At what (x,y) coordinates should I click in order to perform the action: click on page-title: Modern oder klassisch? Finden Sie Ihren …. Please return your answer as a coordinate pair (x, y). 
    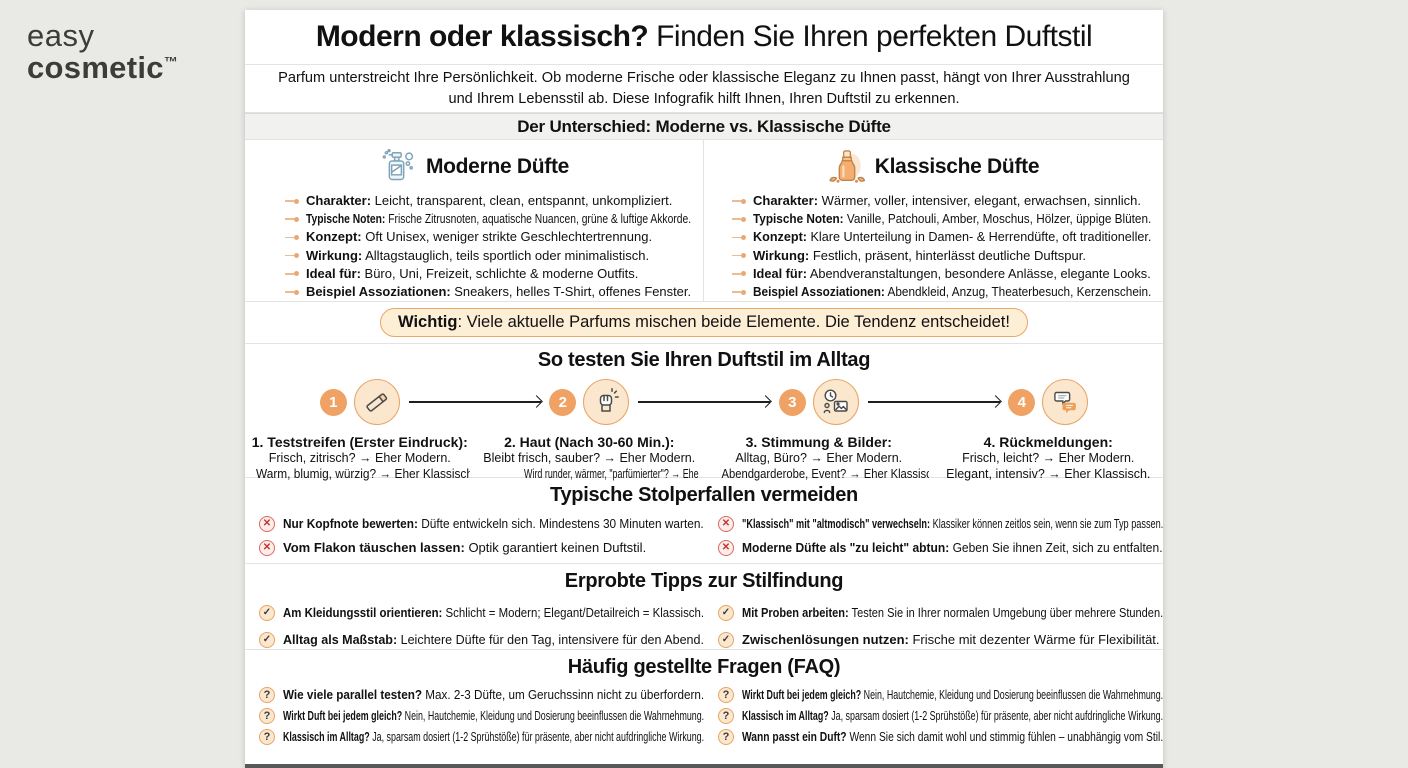
    Looking at the image, I should click on (704, 37).